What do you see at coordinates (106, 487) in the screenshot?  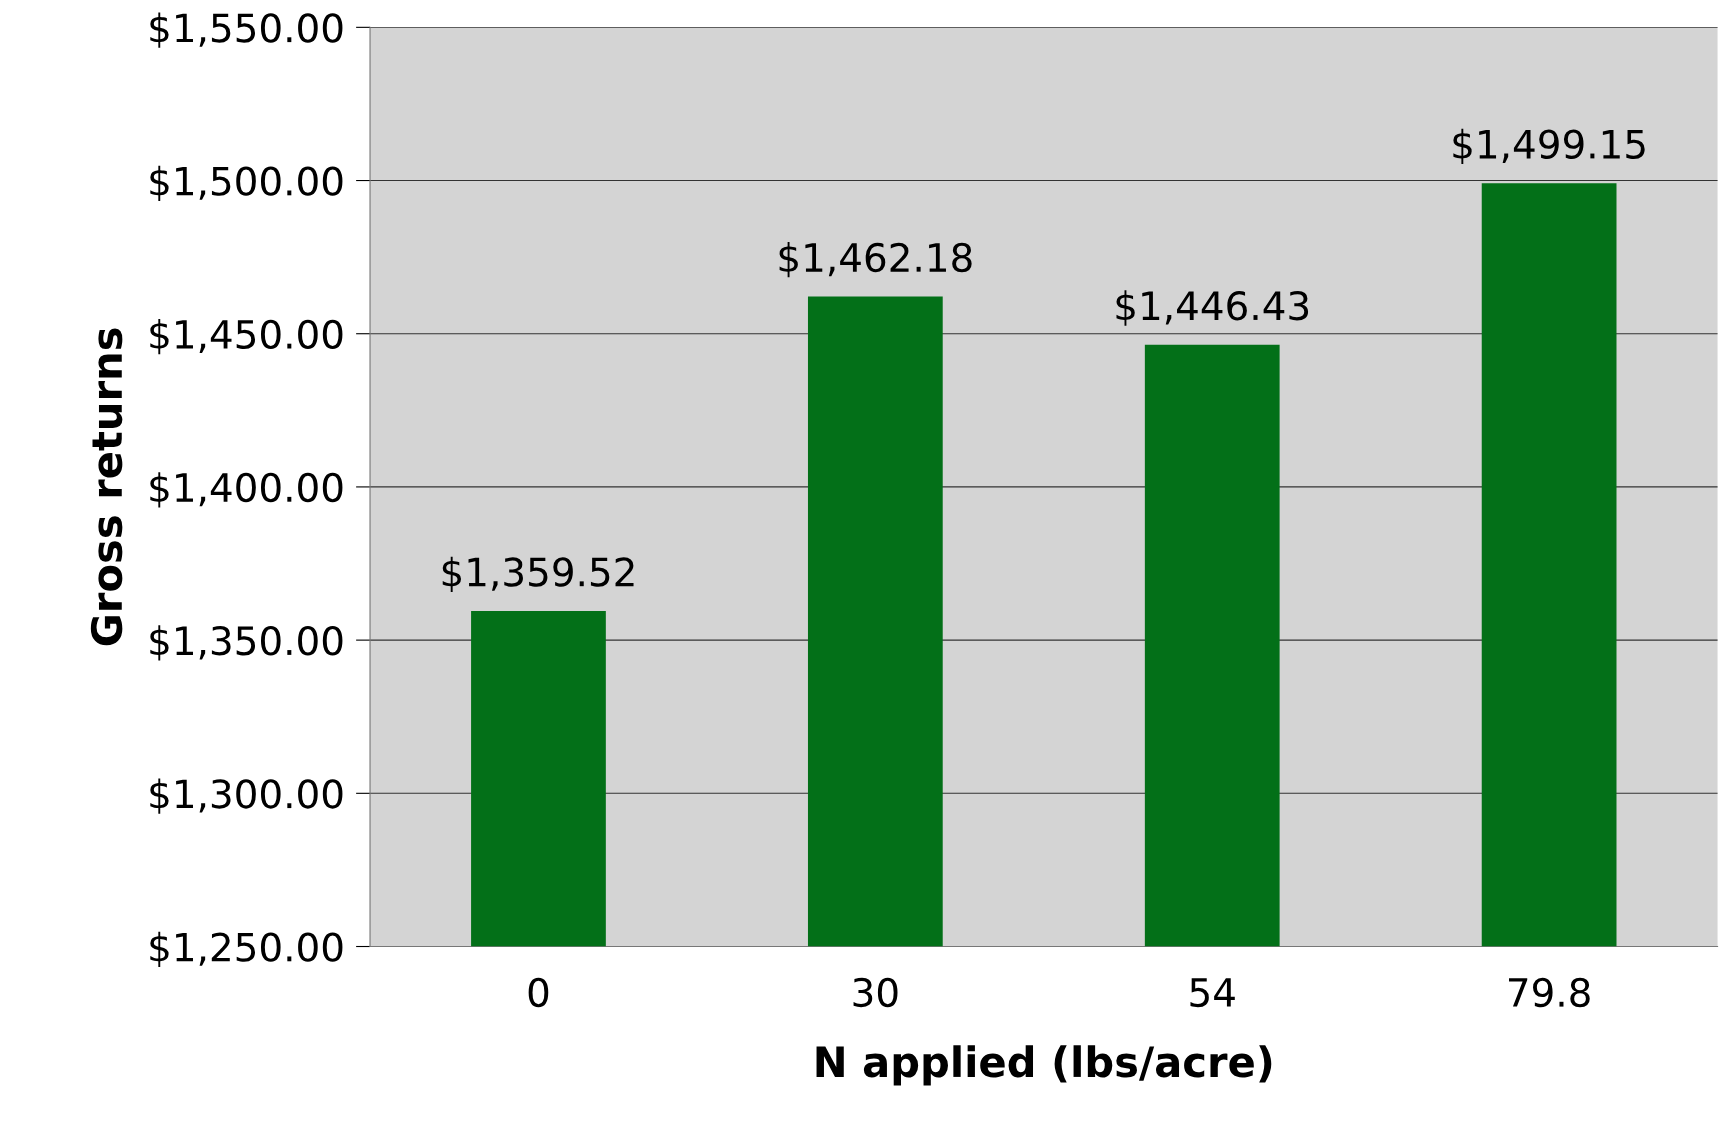 I see `y-axis-title: Gross returns` at bounding box center [106, 487].